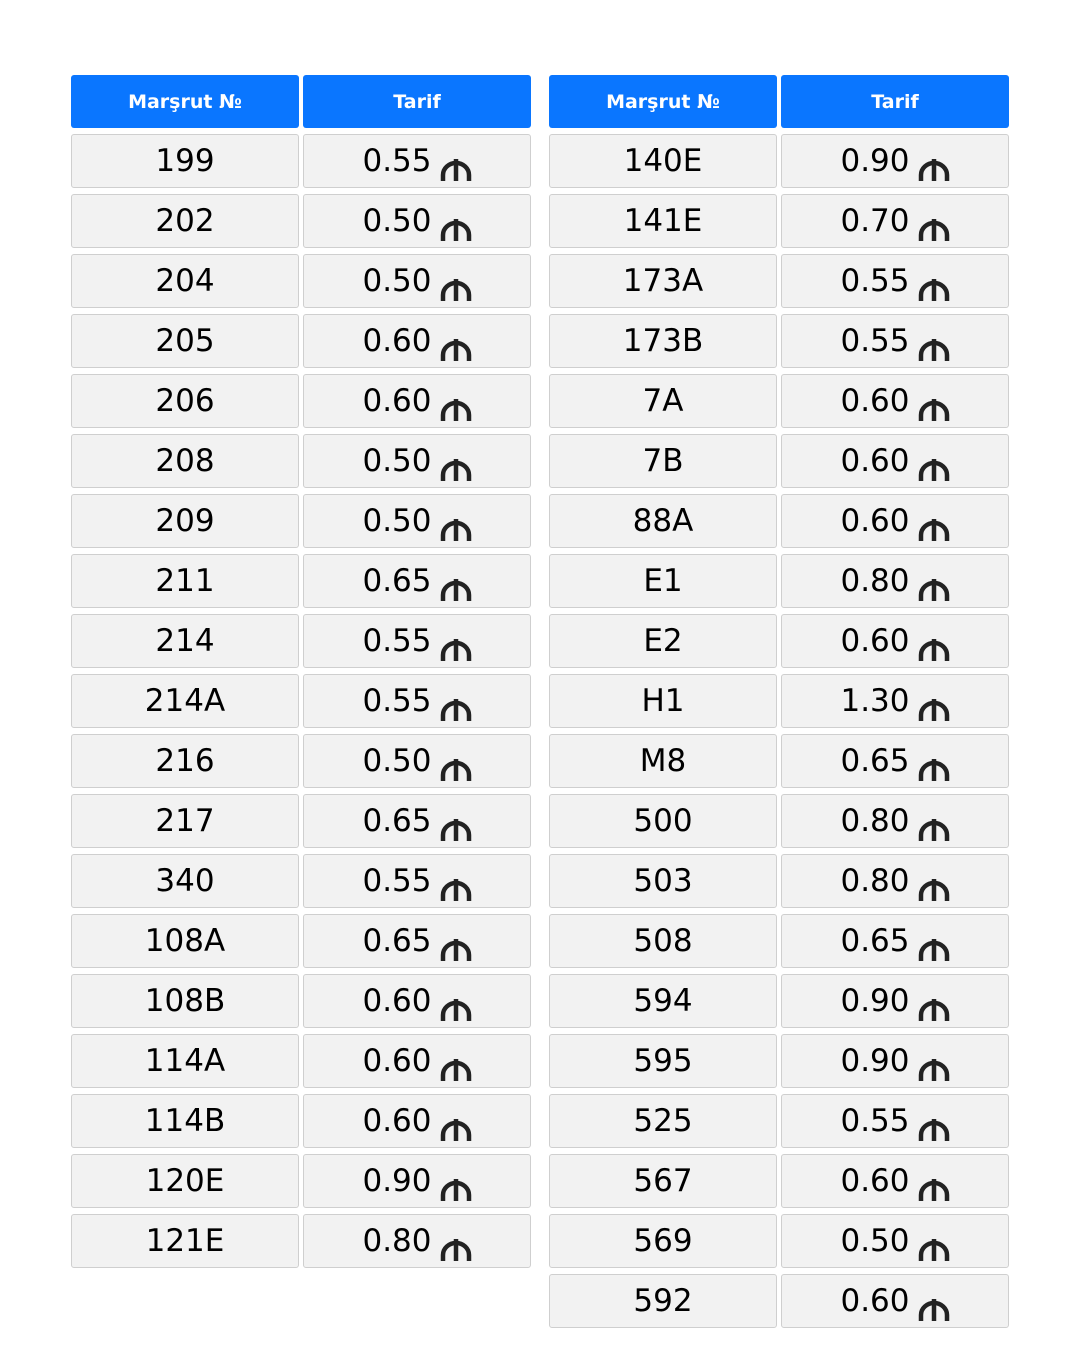 Image resolution: width=1080 pixels, height=1350 pixels. Describe the element at coordinates (301, 1121) in the screenshot. I see `table-row: 114B 0.60` at that location.